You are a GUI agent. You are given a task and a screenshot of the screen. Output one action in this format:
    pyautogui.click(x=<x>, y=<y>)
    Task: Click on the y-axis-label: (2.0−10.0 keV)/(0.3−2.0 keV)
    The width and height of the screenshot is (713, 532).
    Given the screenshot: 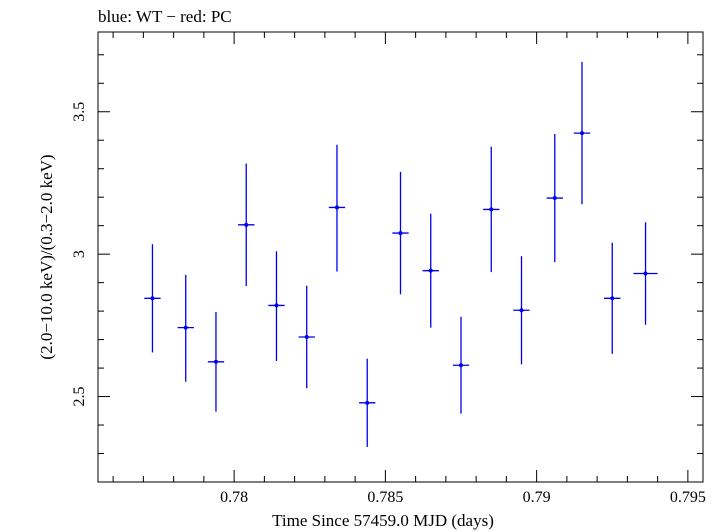 What is the action you would take?
    pyautogui.click(x=46, y=256)
    